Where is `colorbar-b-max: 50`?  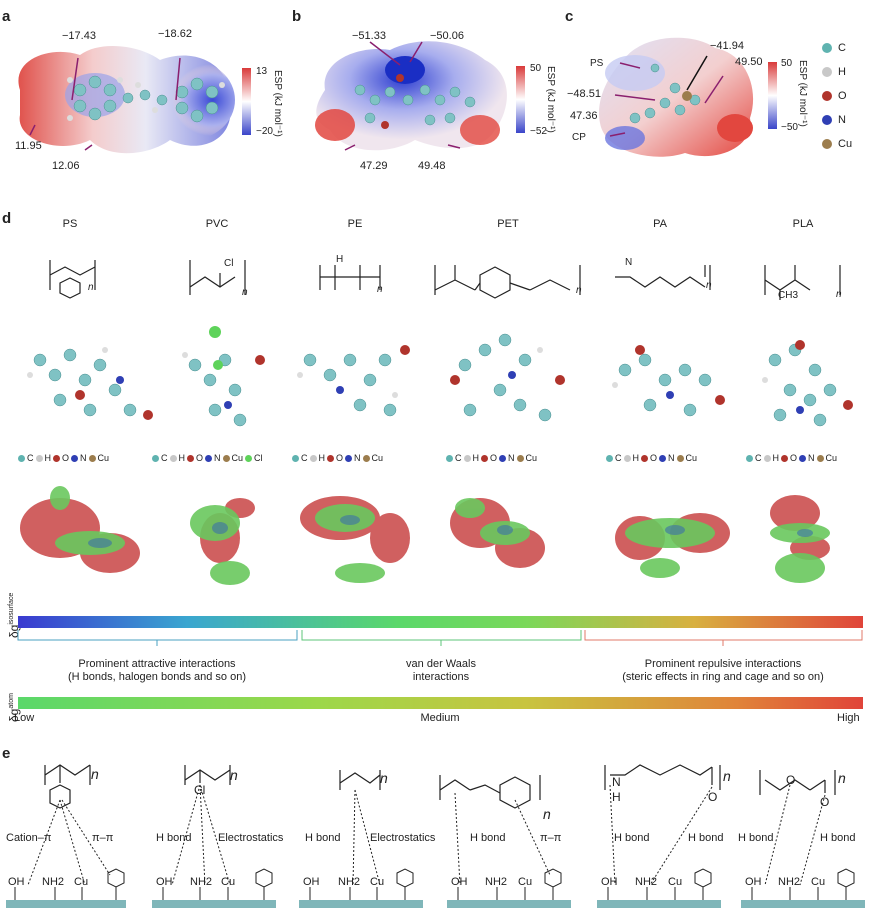 colorbar-b-max: 50 is located at coordinates (536, 68).